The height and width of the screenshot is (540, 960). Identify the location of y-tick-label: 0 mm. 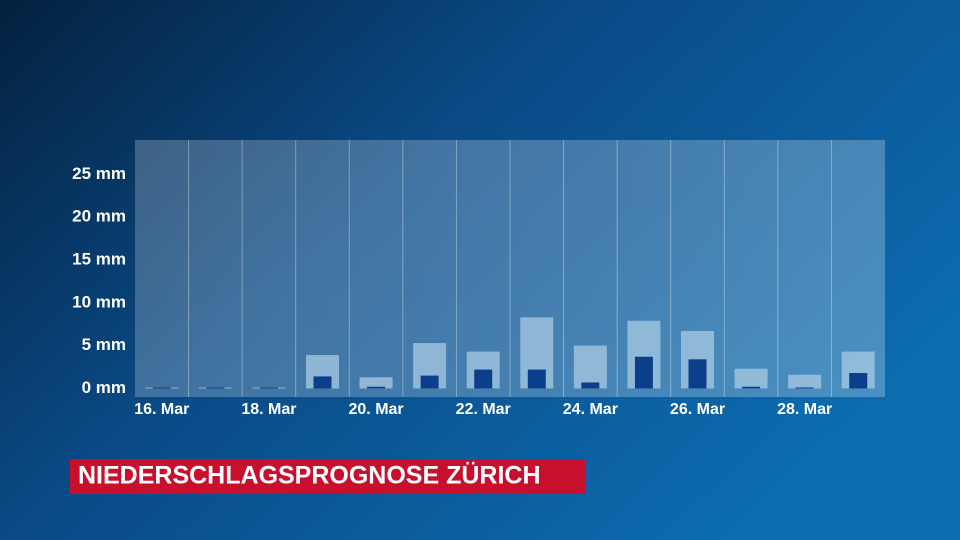
(104, 387).